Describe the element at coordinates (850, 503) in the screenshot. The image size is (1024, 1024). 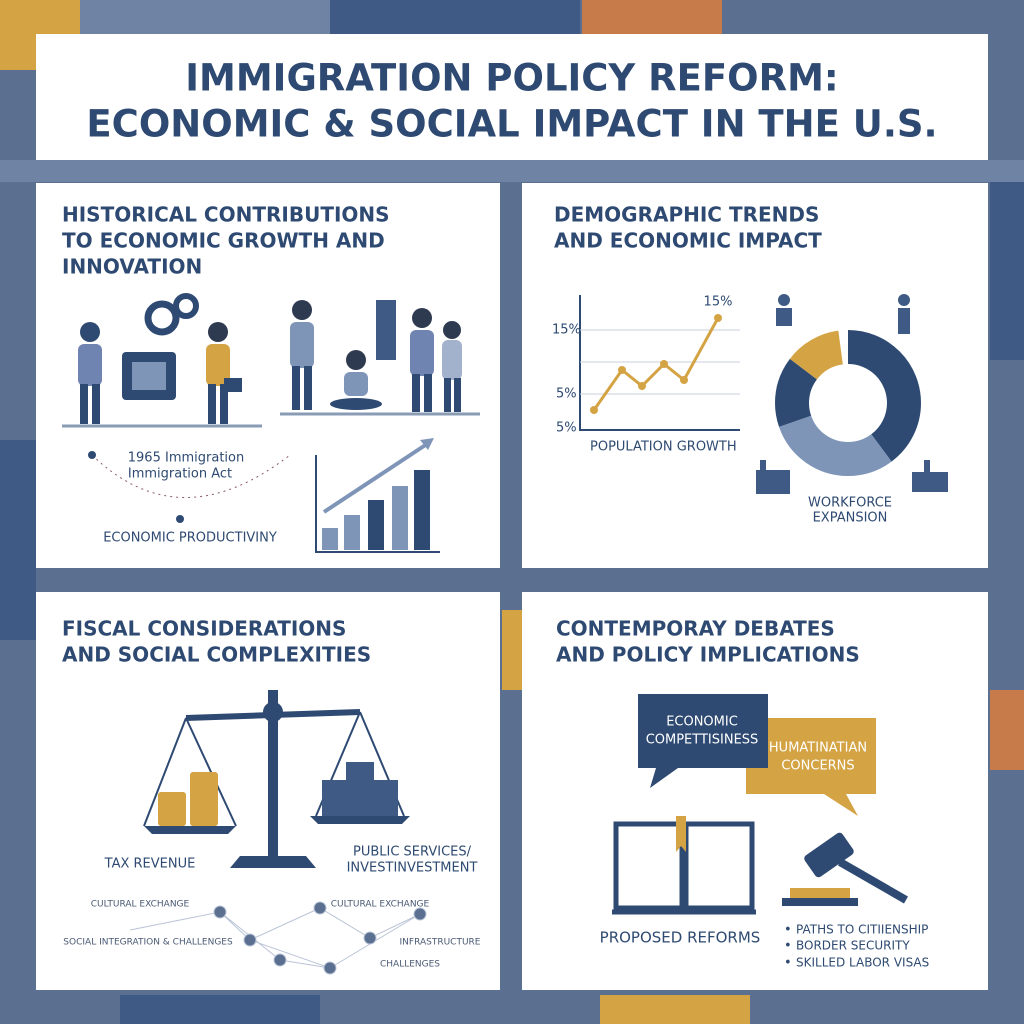
I see `label: WORKFORCE` at that location.